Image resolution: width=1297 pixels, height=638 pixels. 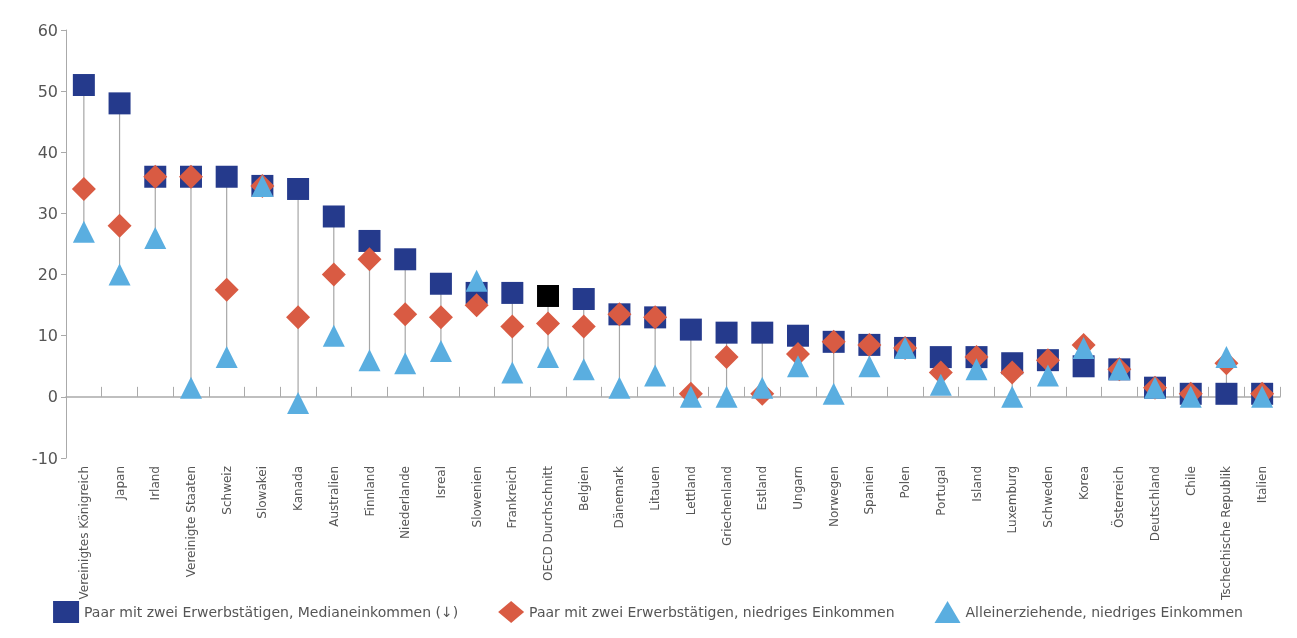 I want to click on legend-label: Paar mit zwei Erwerbstätigen, niedriges Einkommen, so click(x=712, y=612).